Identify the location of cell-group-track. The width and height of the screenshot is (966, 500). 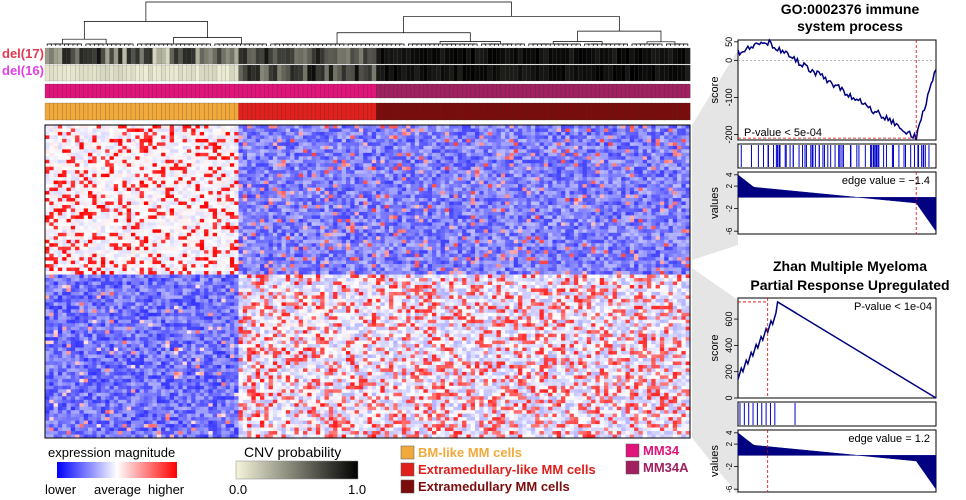
(367, 111).